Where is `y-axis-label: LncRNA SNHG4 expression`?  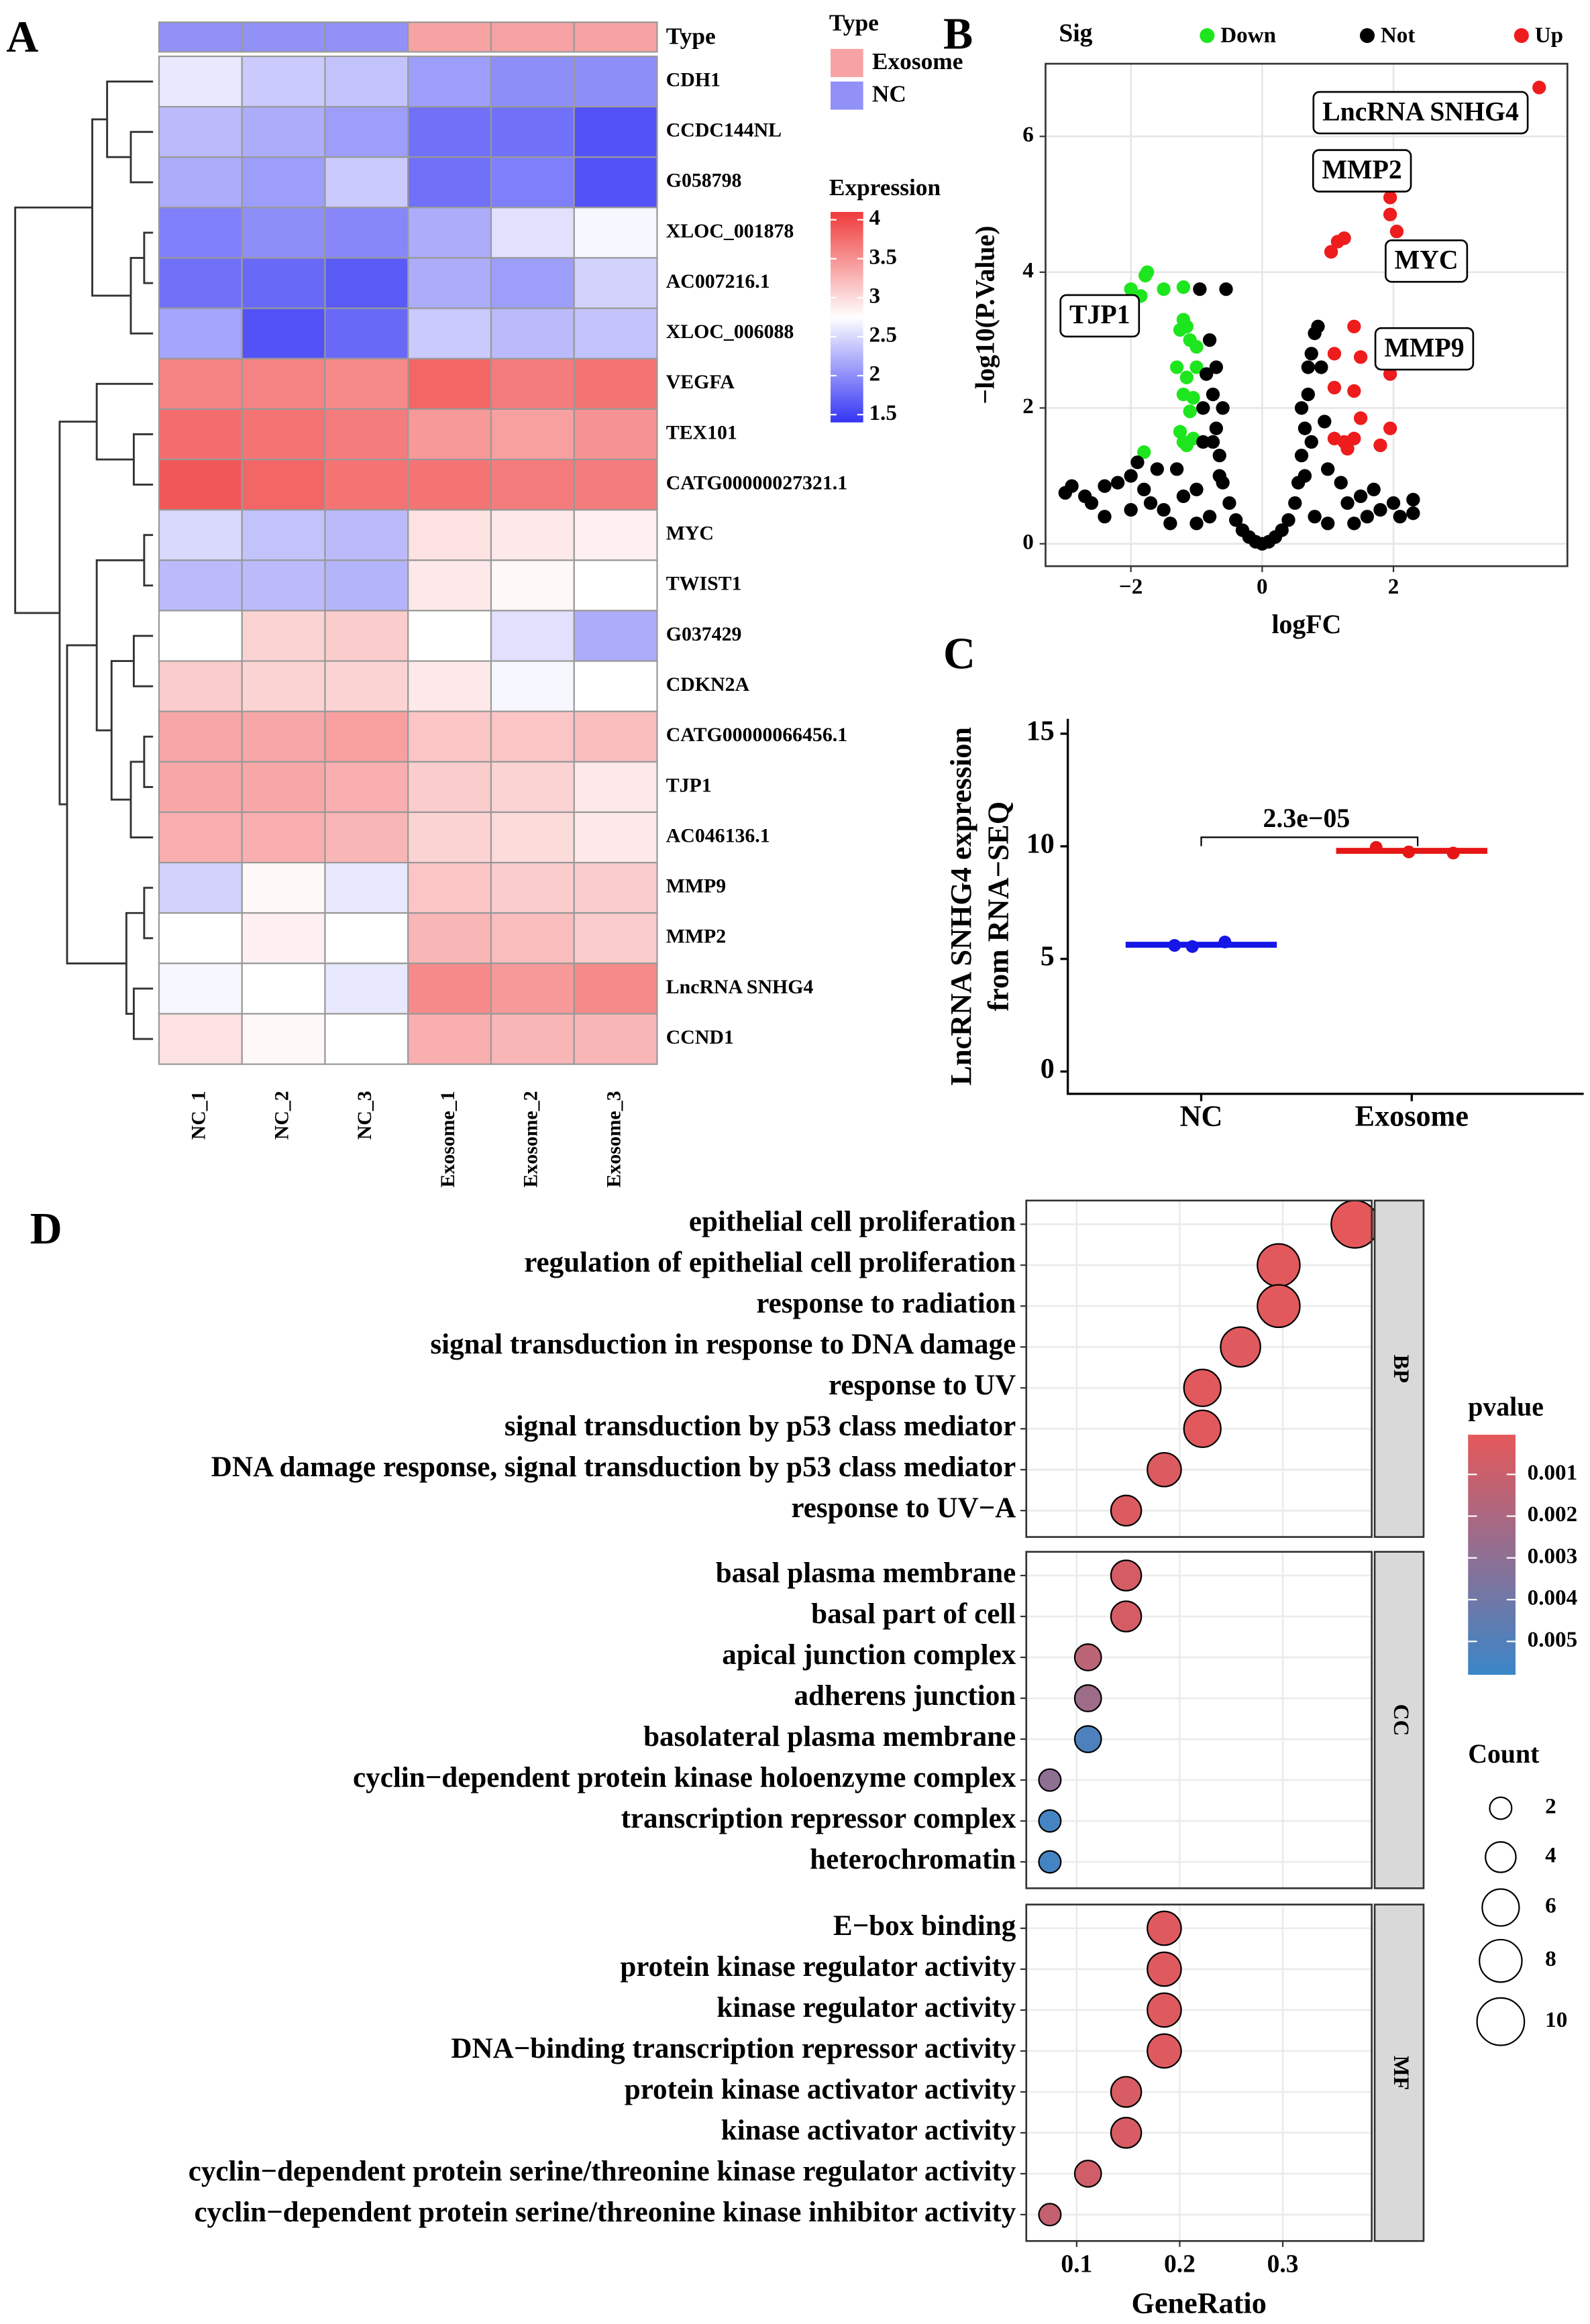 y-axis-label: LncRNA SNHG4 expression is located at coordinates (961, 906).